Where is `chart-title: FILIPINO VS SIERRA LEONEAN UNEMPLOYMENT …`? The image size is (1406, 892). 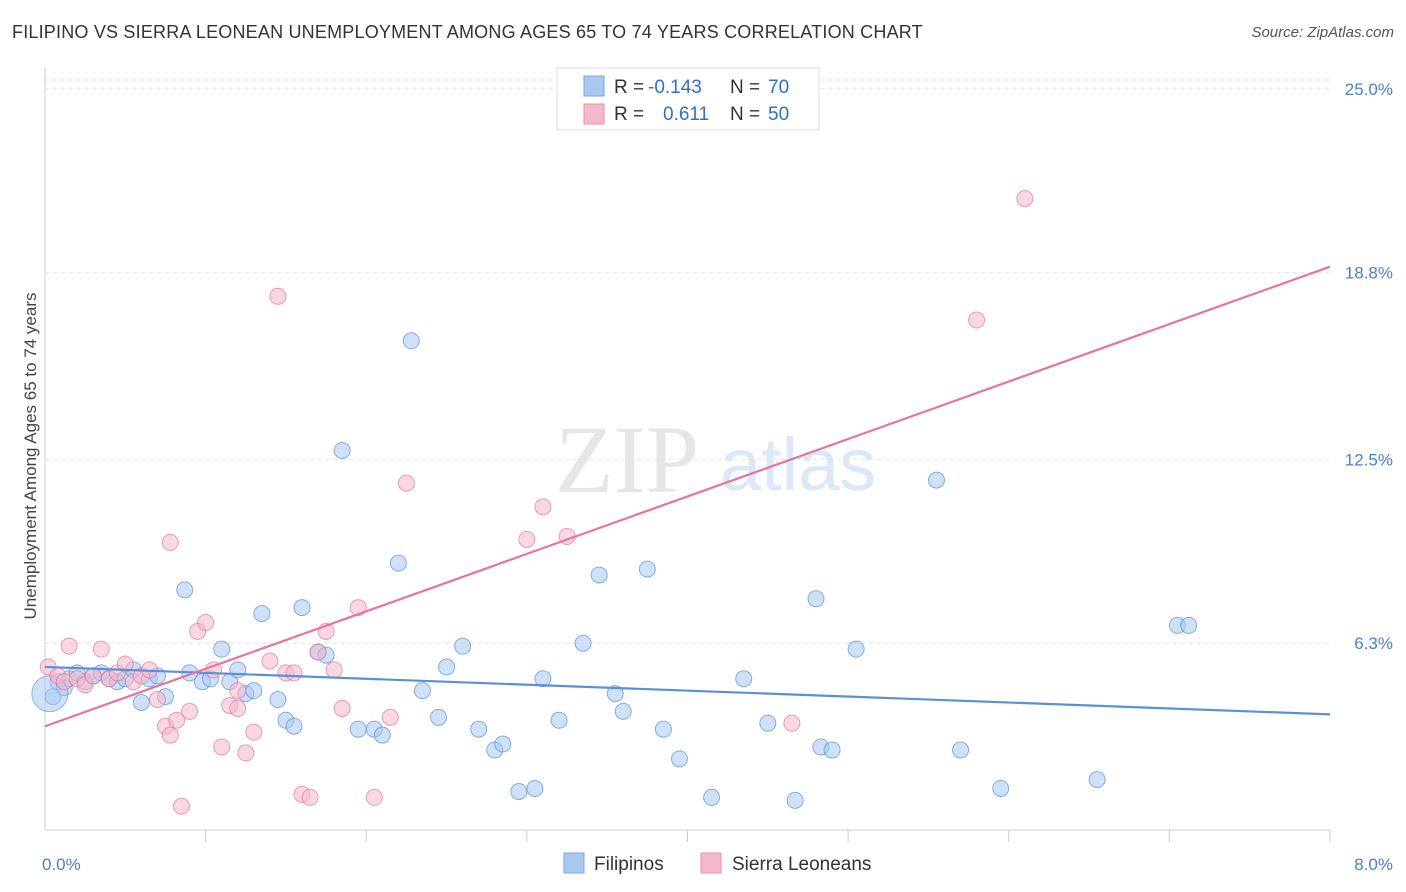
chart-title: FILIPINO VS SIERRA LEONEAN UNEMPLOYMENT … is located at coordinates (467, 32).